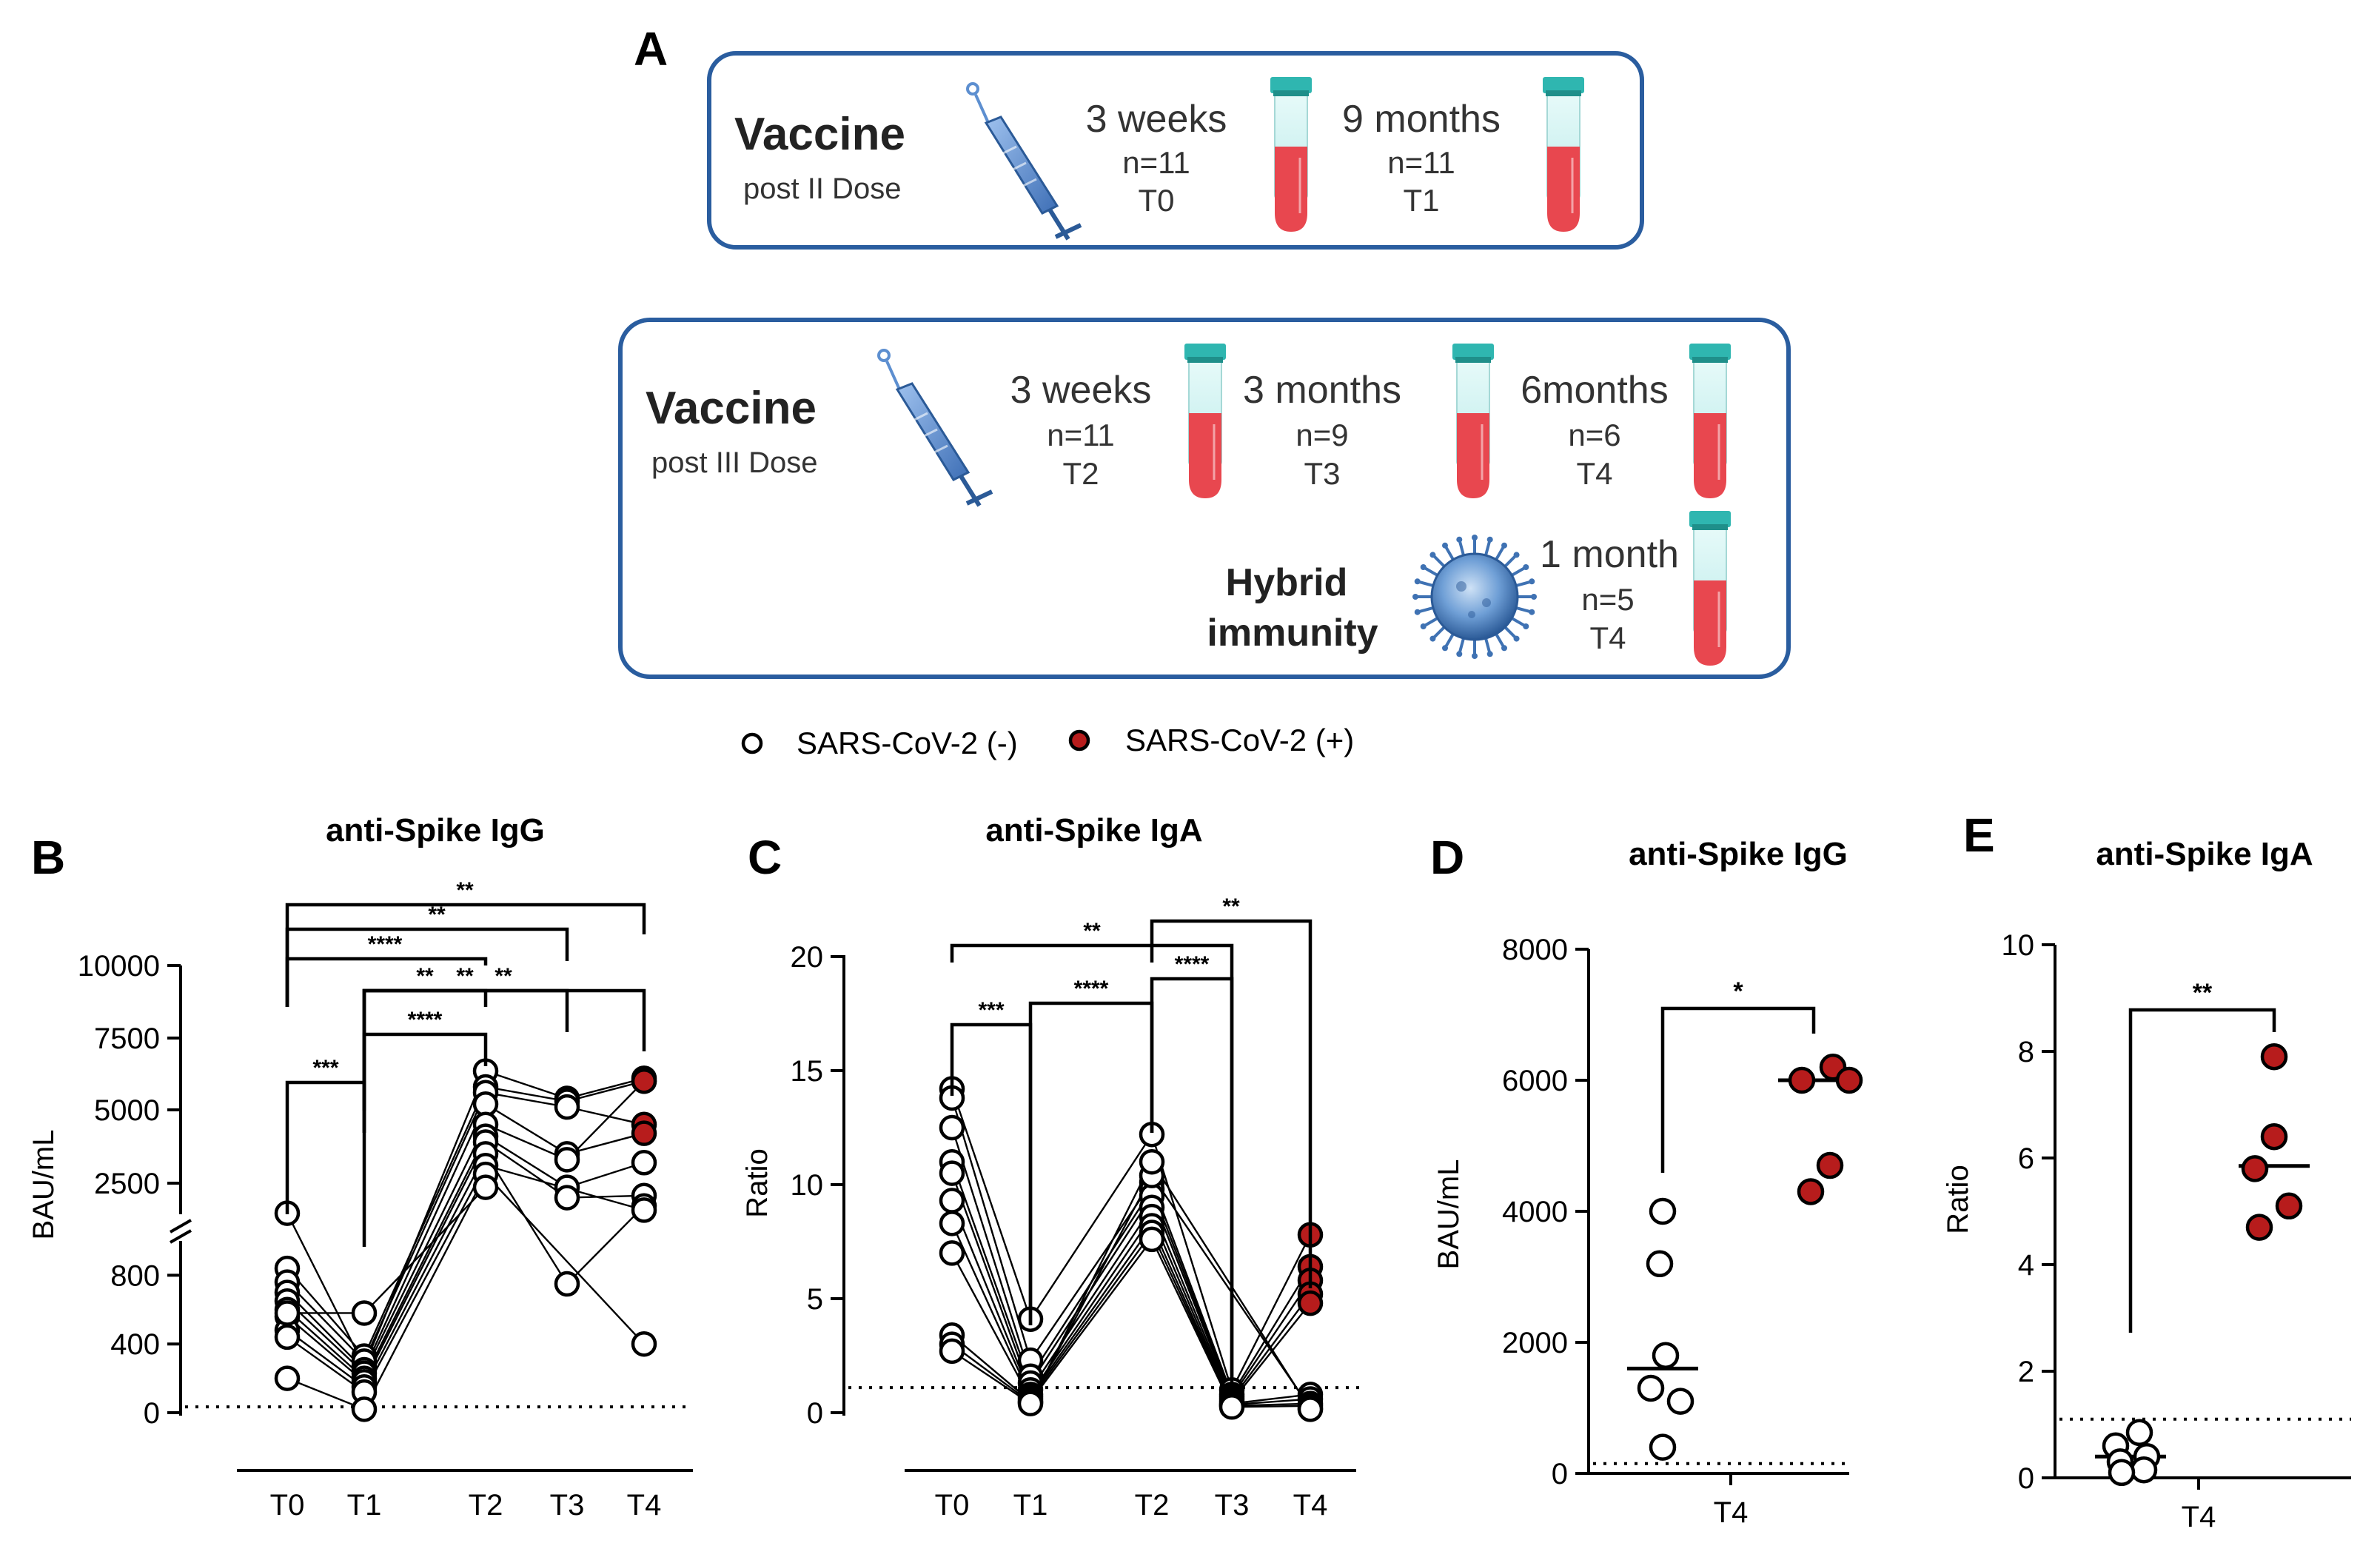  What do you see at coordinates (1321, 435) in the screenshot?
I see `dose-3-step-2-n: n=9` at bounding box center [1321, 435].